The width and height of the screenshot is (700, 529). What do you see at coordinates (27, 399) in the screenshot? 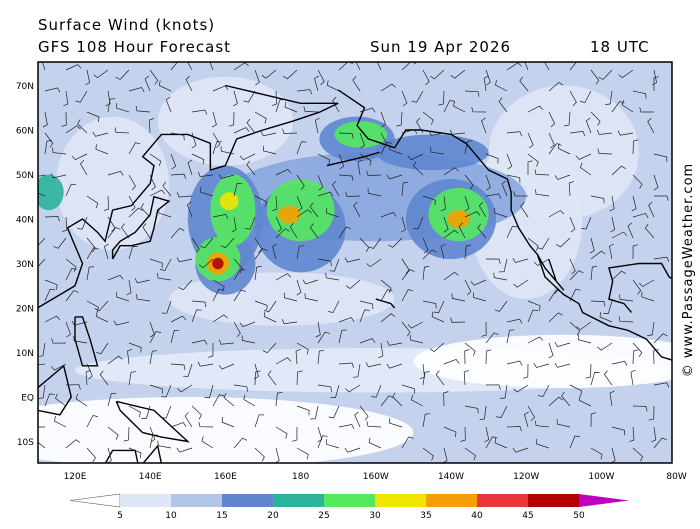
I see `lat-label: EQ` at bounding box center [27, 399].